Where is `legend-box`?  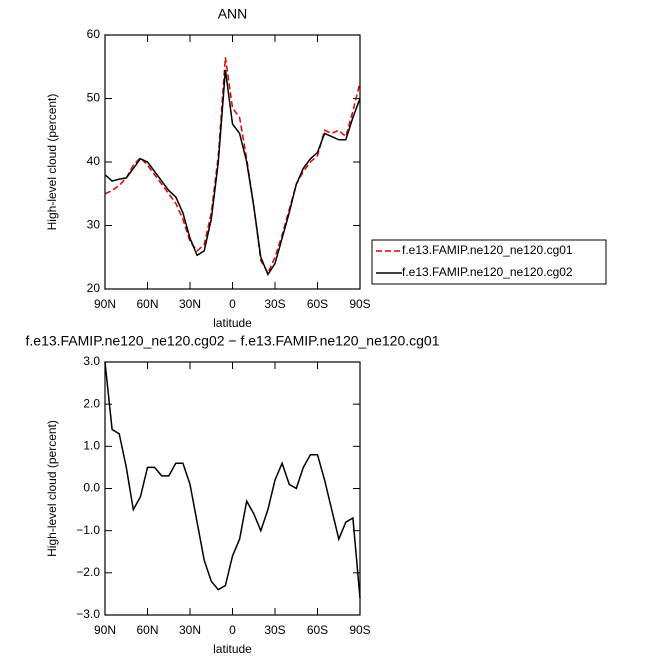 legend-box is located at coordinates (489, 262).